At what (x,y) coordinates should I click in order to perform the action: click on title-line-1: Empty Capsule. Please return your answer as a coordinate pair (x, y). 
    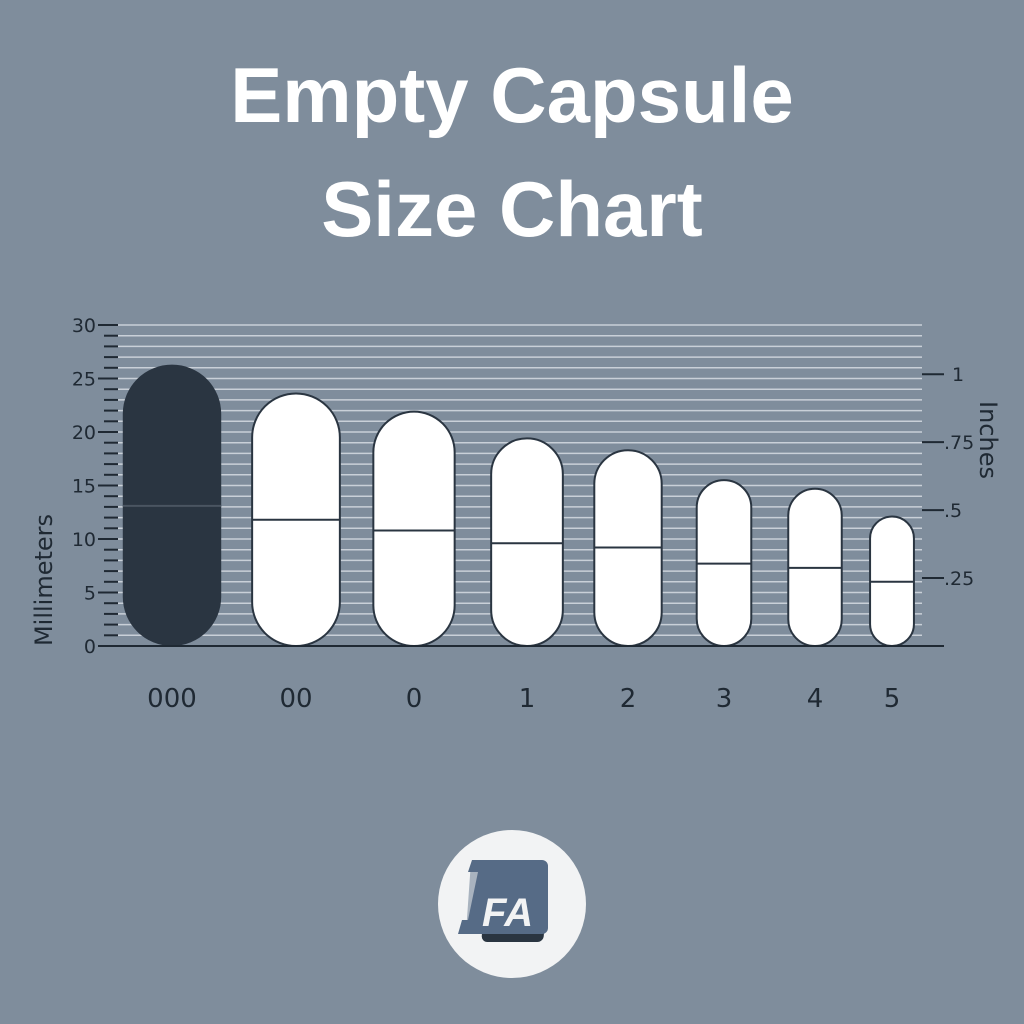
    Looking at the image, I should click on (512, 95).